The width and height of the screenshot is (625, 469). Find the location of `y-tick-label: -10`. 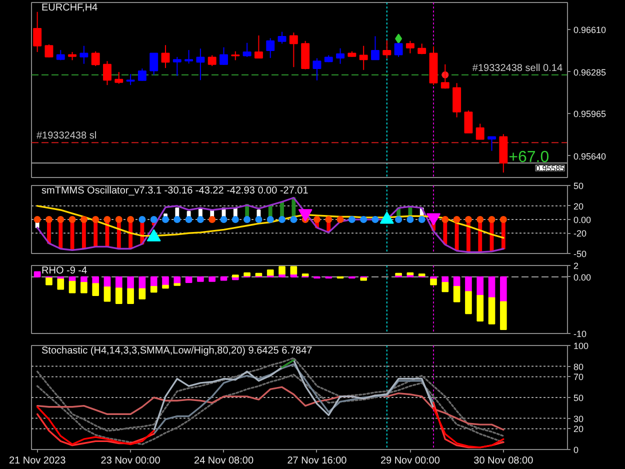

y-tick-label: -10 is located at coordinates (580, 334).